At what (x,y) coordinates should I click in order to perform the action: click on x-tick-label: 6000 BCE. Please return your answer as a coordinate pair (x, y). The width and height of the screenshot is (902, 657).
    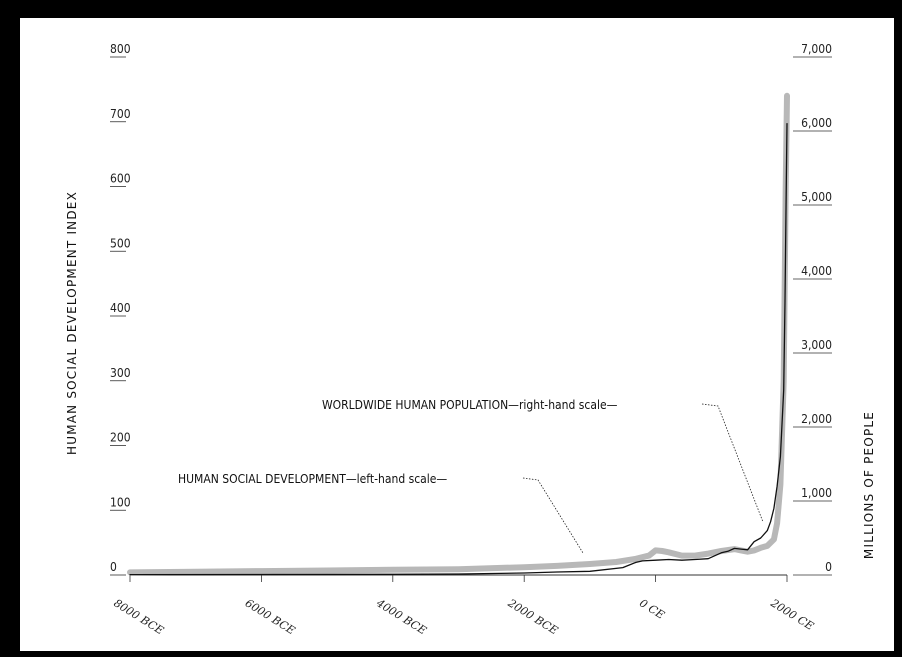
    Looking at the image, I should click on (270, 617).